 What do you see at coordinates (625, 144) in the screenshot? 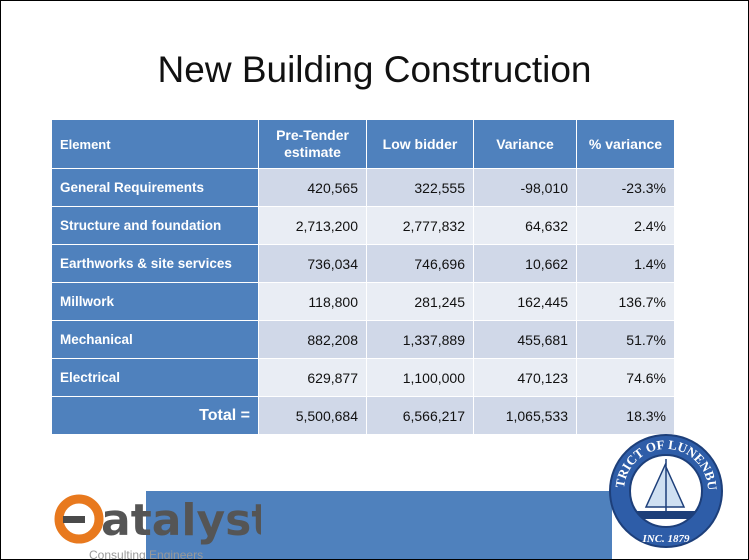
I see `header-cell: % variance` at bounding box center [625, 144].